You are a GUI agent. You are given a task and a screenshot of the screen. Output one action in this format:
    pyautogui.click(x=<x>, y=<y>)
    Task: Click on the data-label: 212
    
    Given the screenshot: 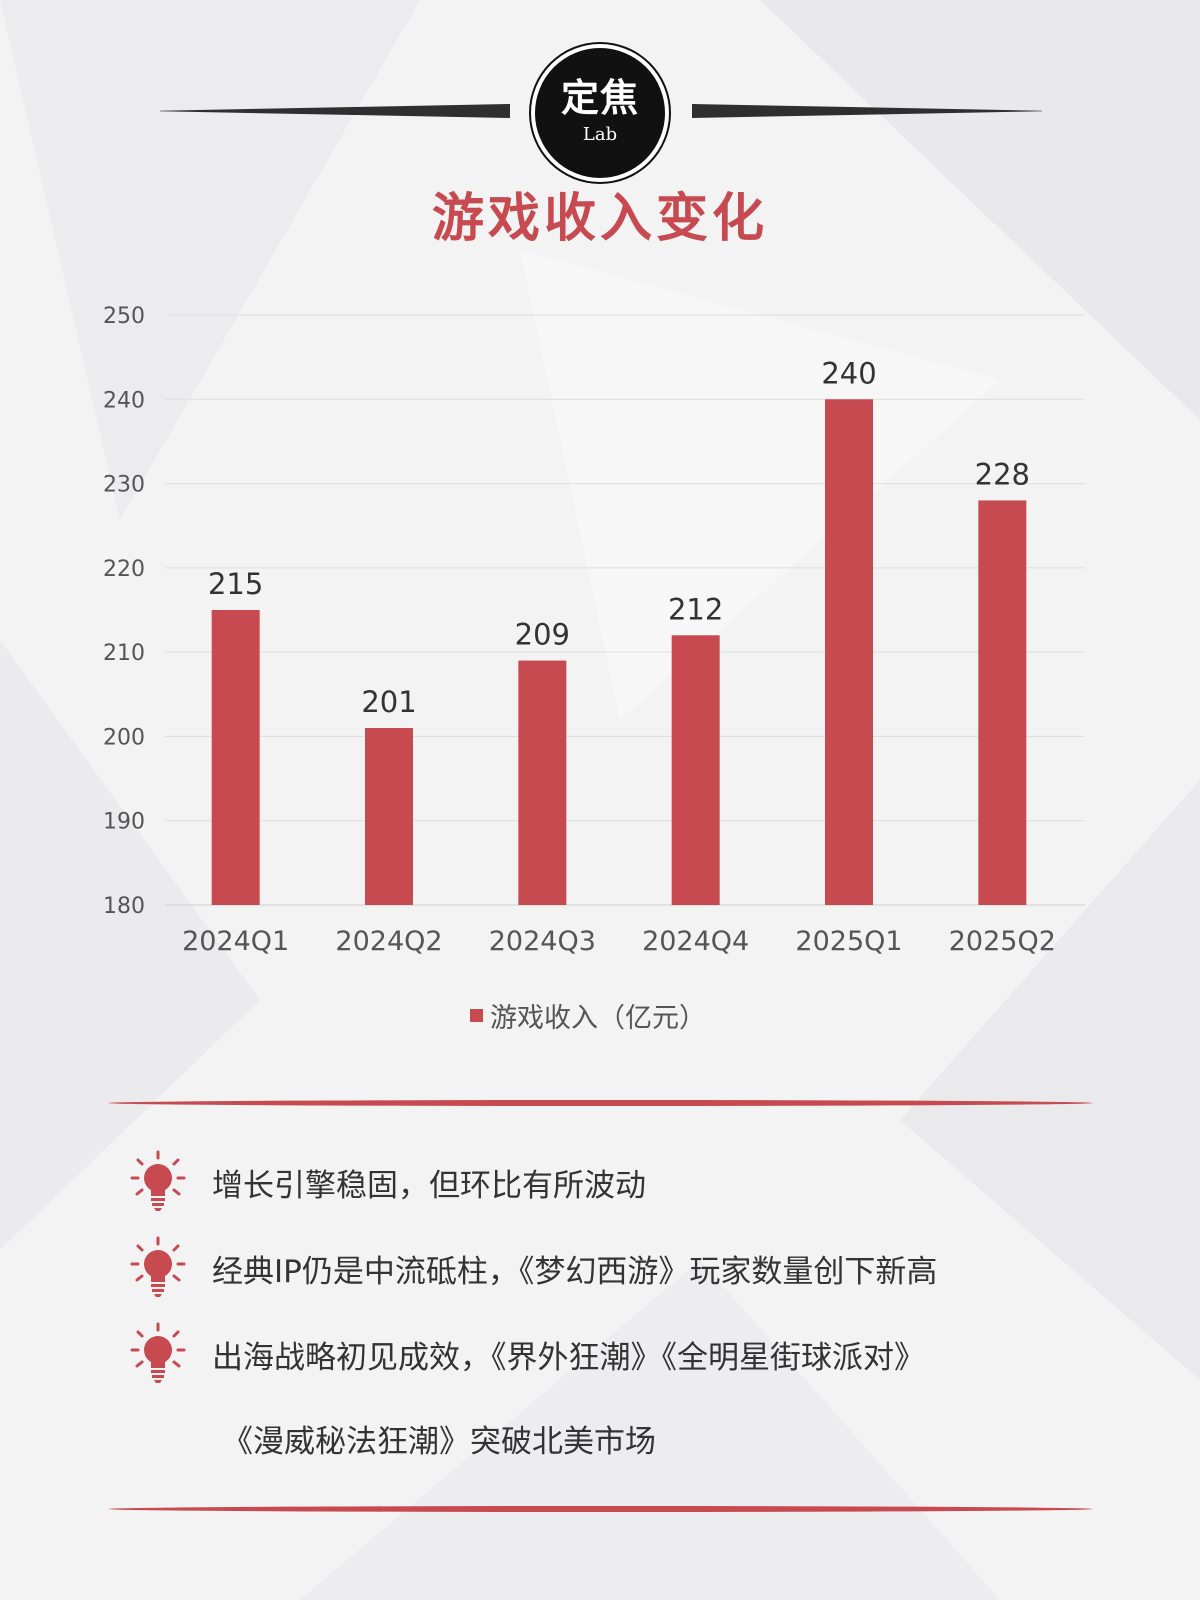 What is the action you would take?
    pyautogui.click(x=695, y=609)
    